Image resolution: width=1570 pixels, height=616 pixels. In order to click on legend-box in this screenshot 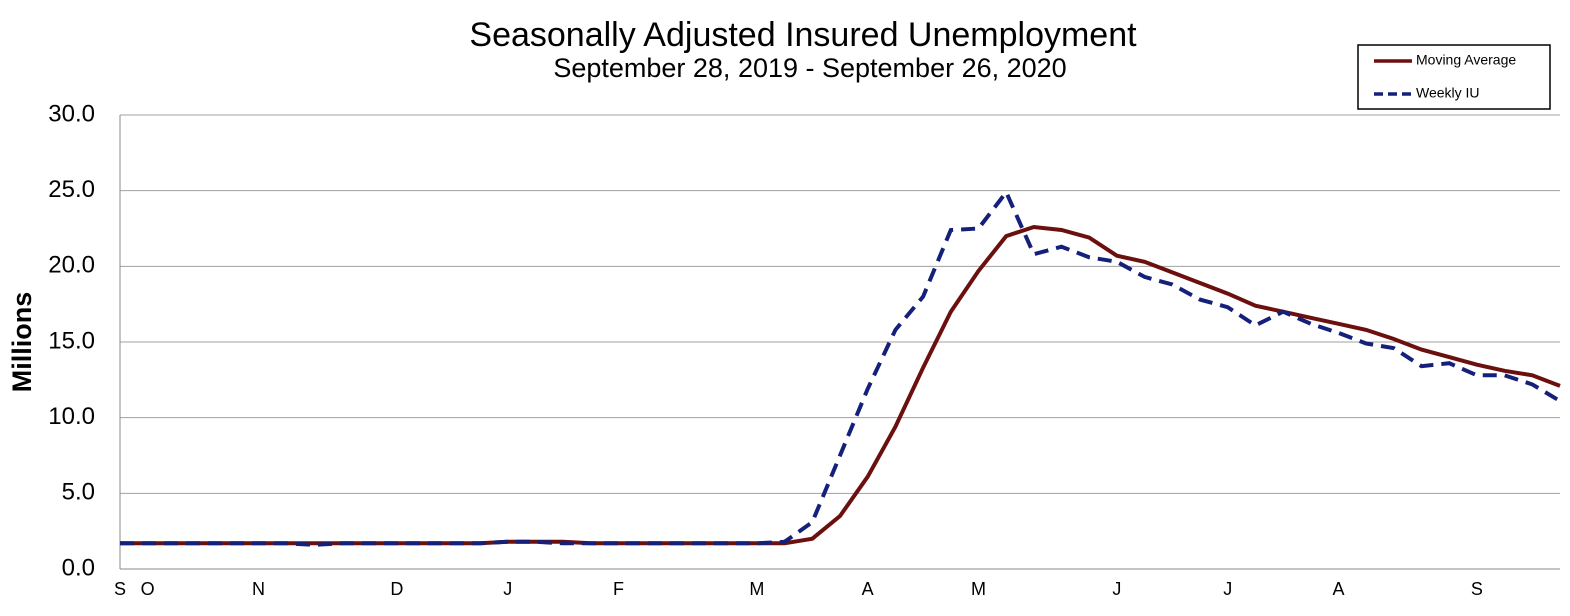, I will do `click(1454, 77)`.